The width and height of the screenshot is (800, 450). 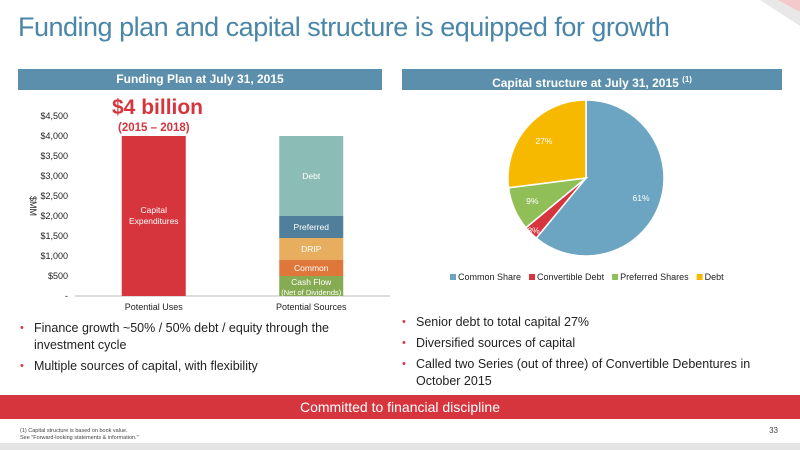 What do you see at coordinates (311, 292) in the screenshot?
I see `bar-segment-sublabel: (Net of Dividends)` at bounding box center [311, 292].